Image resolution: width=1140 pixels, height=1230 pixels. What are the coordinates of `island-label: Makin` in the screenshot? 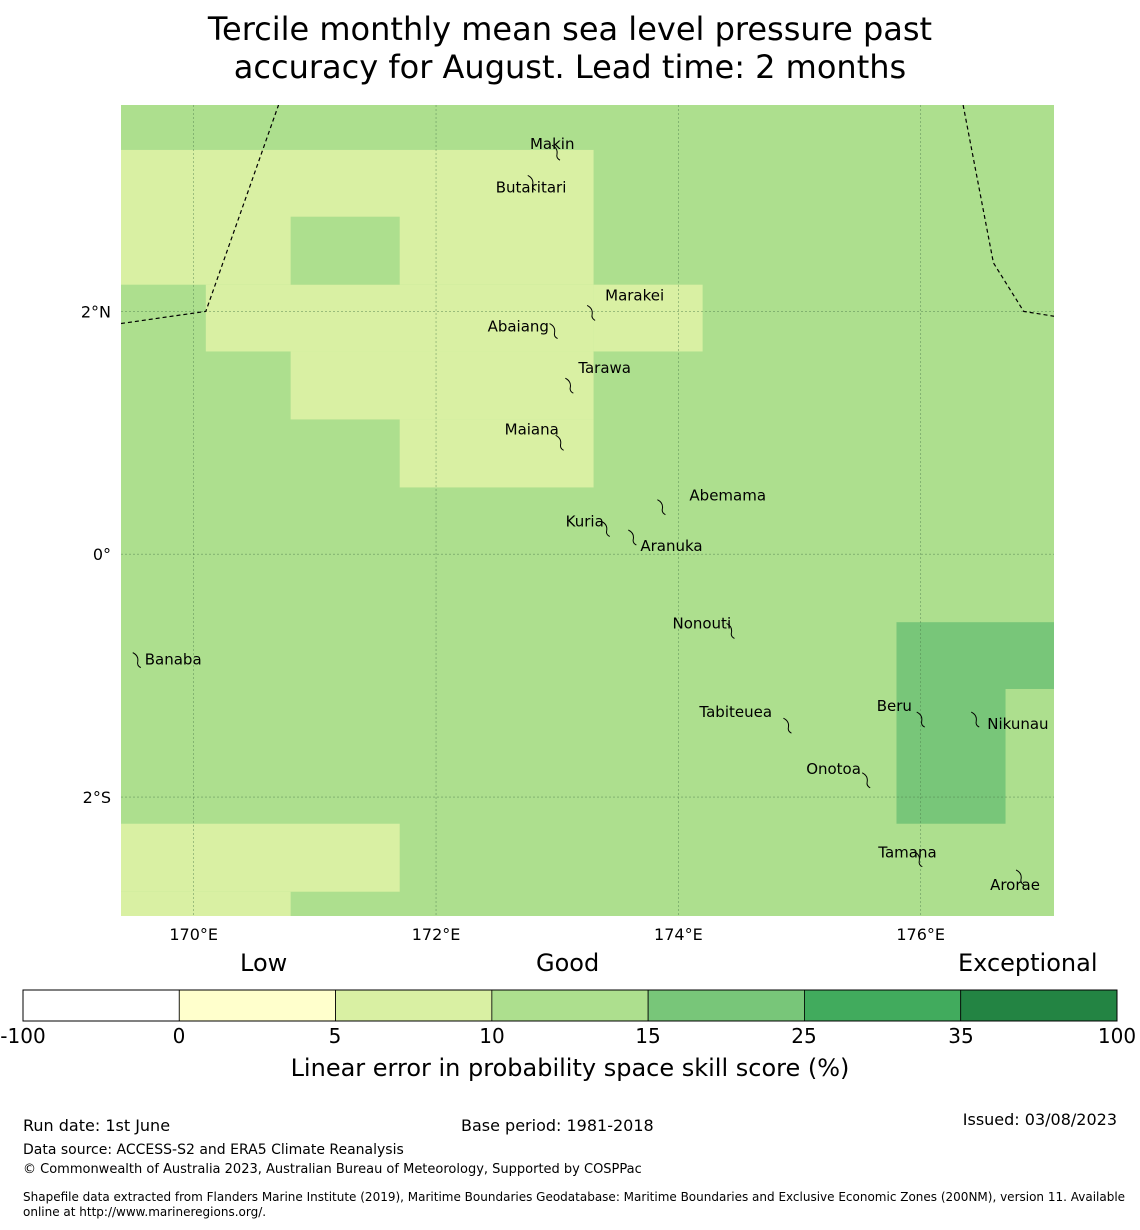 It's located at (552, 144).